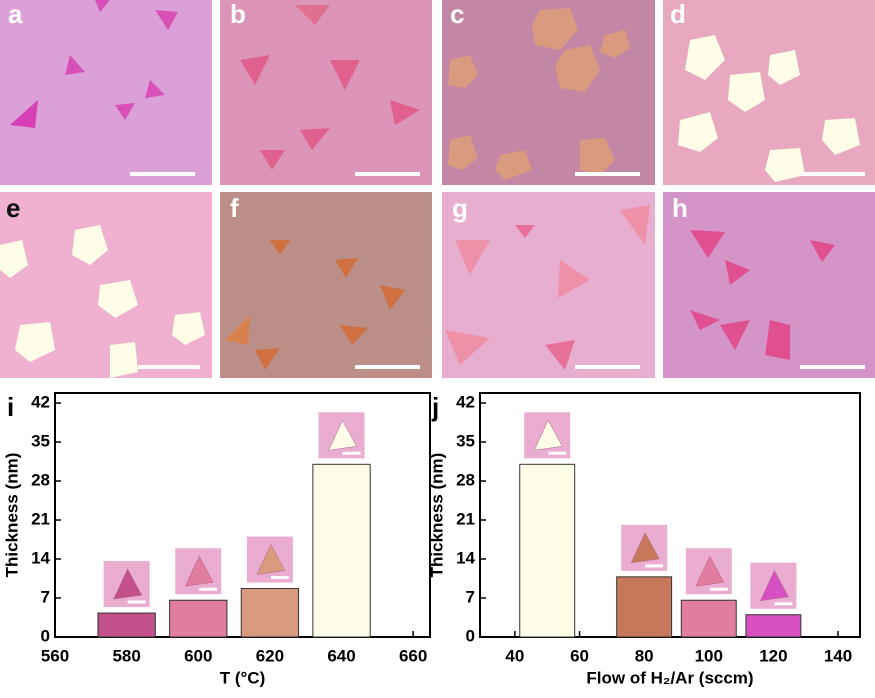 The width and height of the screenshot is (875, 698). What do you see at coordinates (669, 677) in the screenshot?
I see `x-axis-label: Flow of H₂/Ar (sccm)` at bounding box center [669, 677].